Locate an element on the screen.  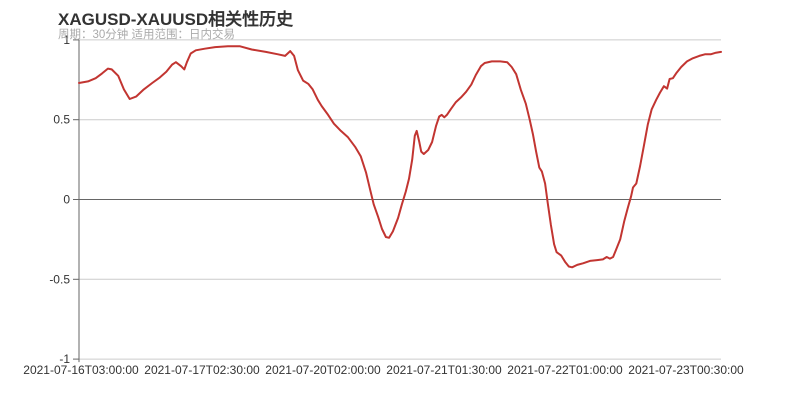
chart-title: XAGUSD-XAUUSD相关性历史 is located at coordinates (176, 19).